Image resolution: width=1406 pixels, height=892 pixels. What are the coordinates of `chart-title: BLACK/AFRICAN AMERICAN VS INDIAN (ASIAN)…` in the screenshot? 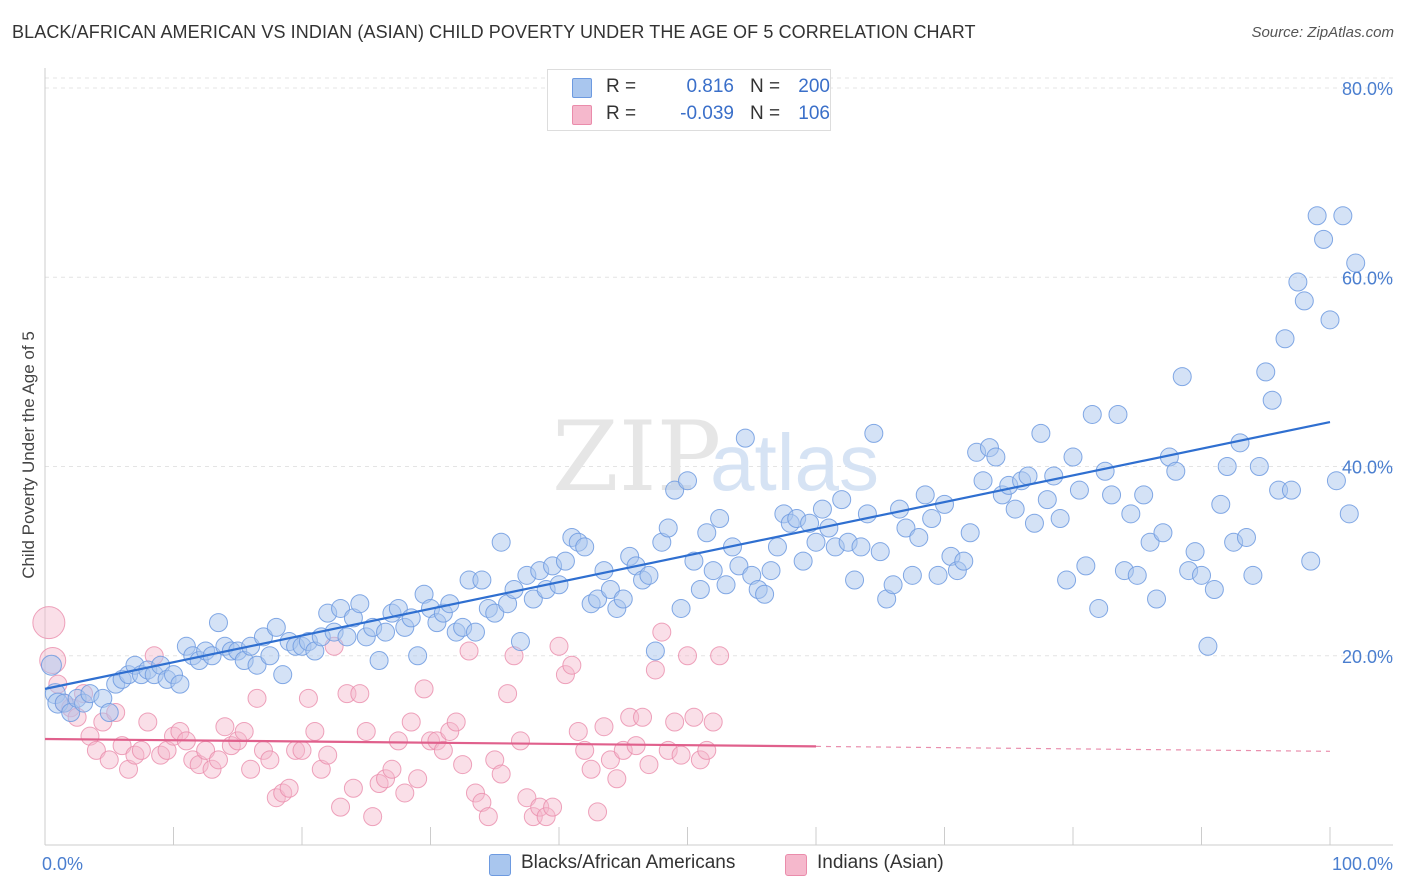 It's located at (494, 32).